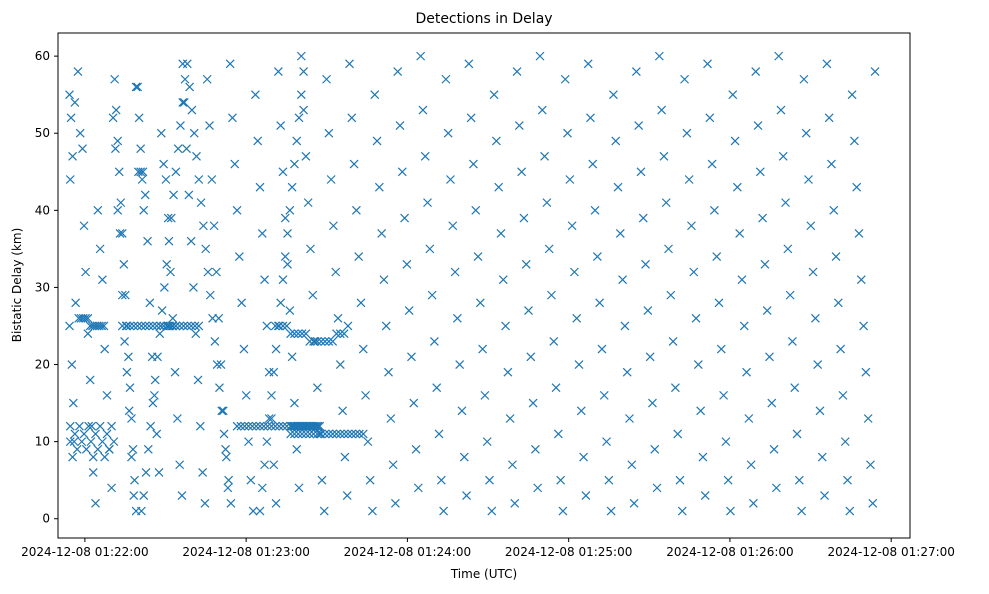 Image resolution: width=989 pixels, height=594 pixels. Describe the element at coordinates (46, 519) in the screenshot. I see `y-tick-label: 0` at that location.